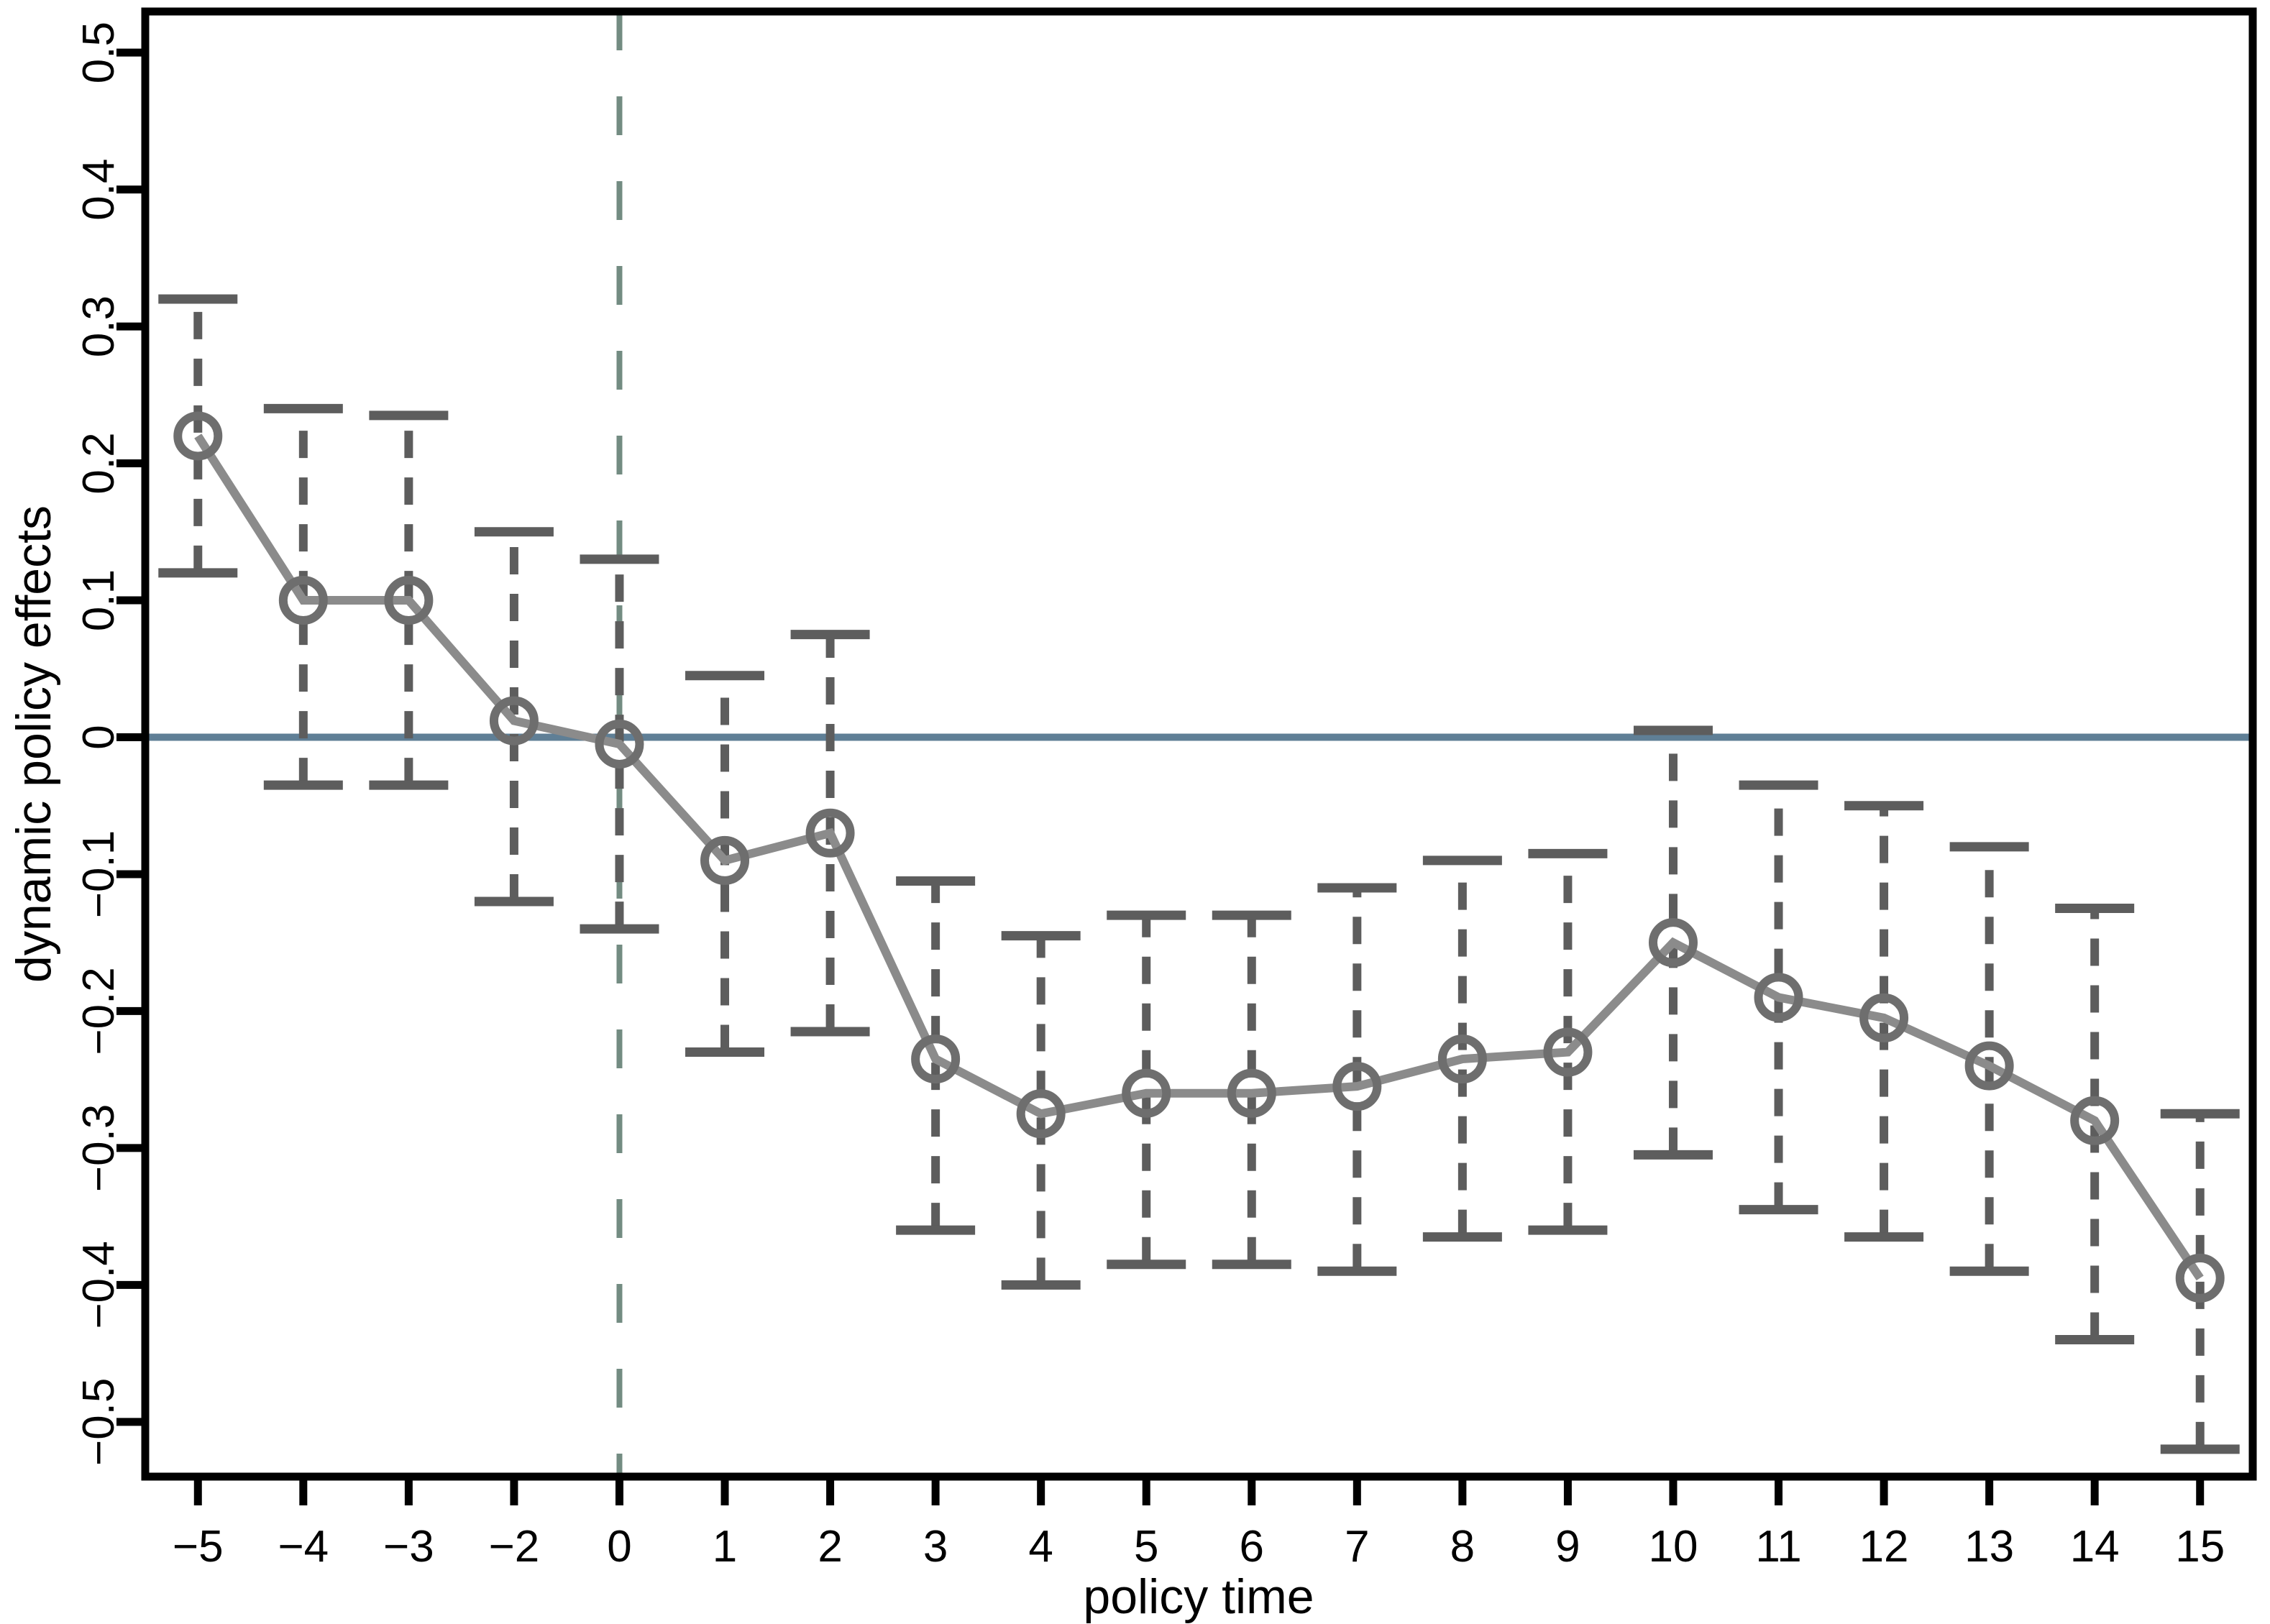 The height and width of the screenshot is (1624, 2270). I want to click on x-tick-label: 10, so click(1673, 1547).